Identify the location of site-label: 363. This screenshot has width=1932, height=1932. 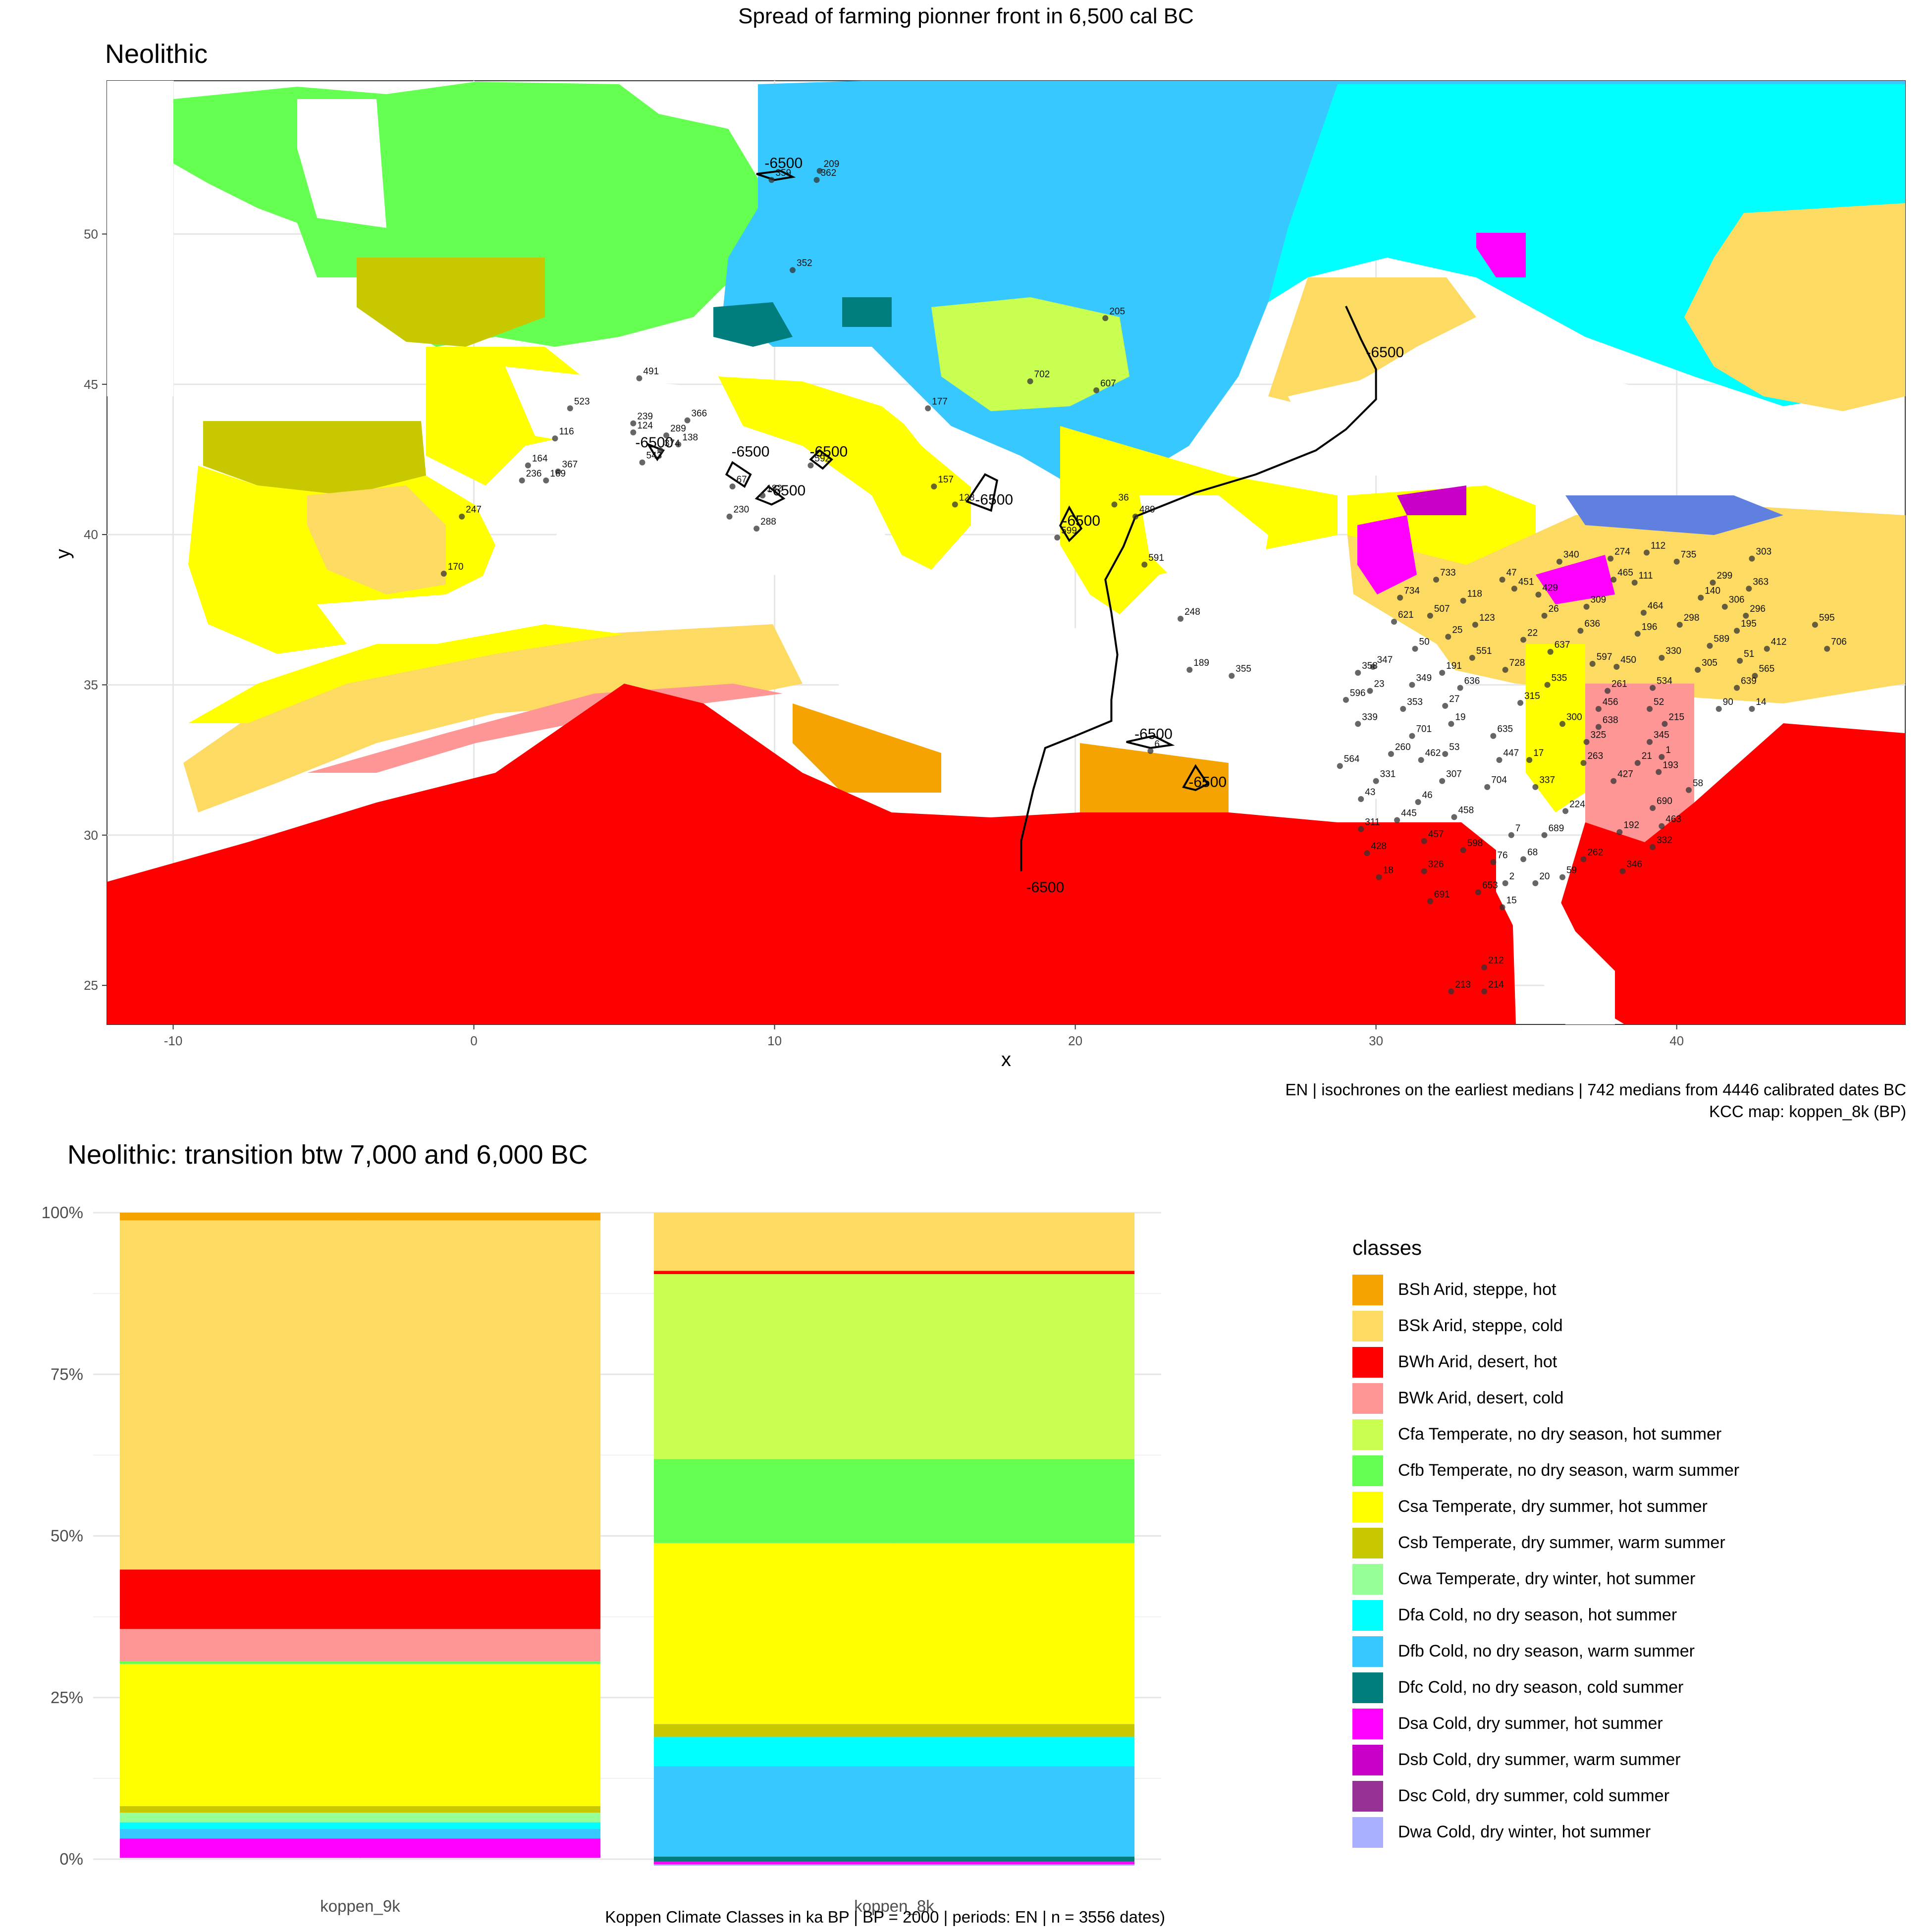
(1761, 582).